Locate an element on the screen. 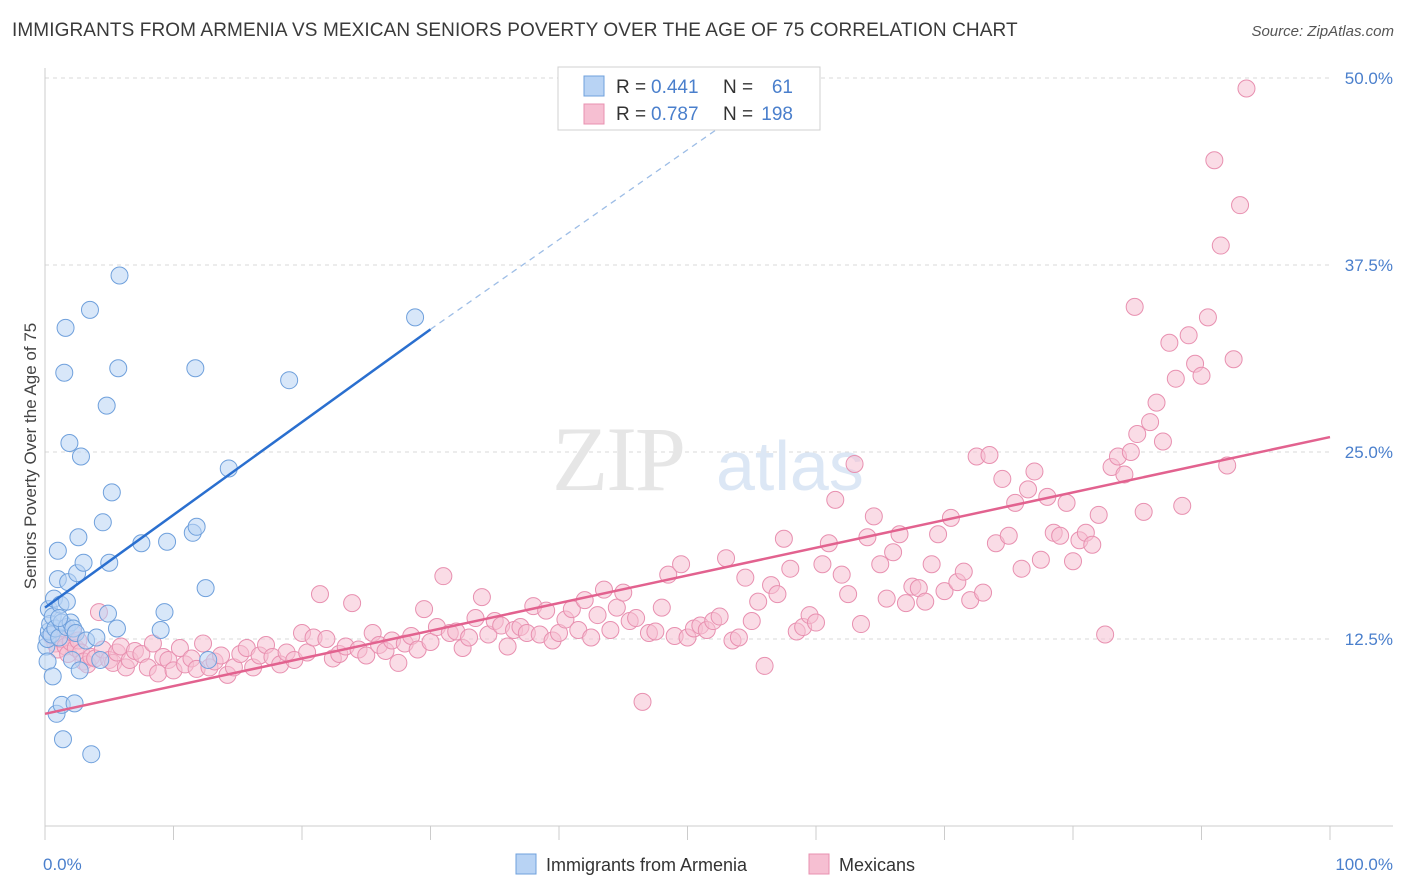 The width and height of the screenshot is (1406, 892). y-tick-label-1: 25.0% is located at coordinates (1369, 452).